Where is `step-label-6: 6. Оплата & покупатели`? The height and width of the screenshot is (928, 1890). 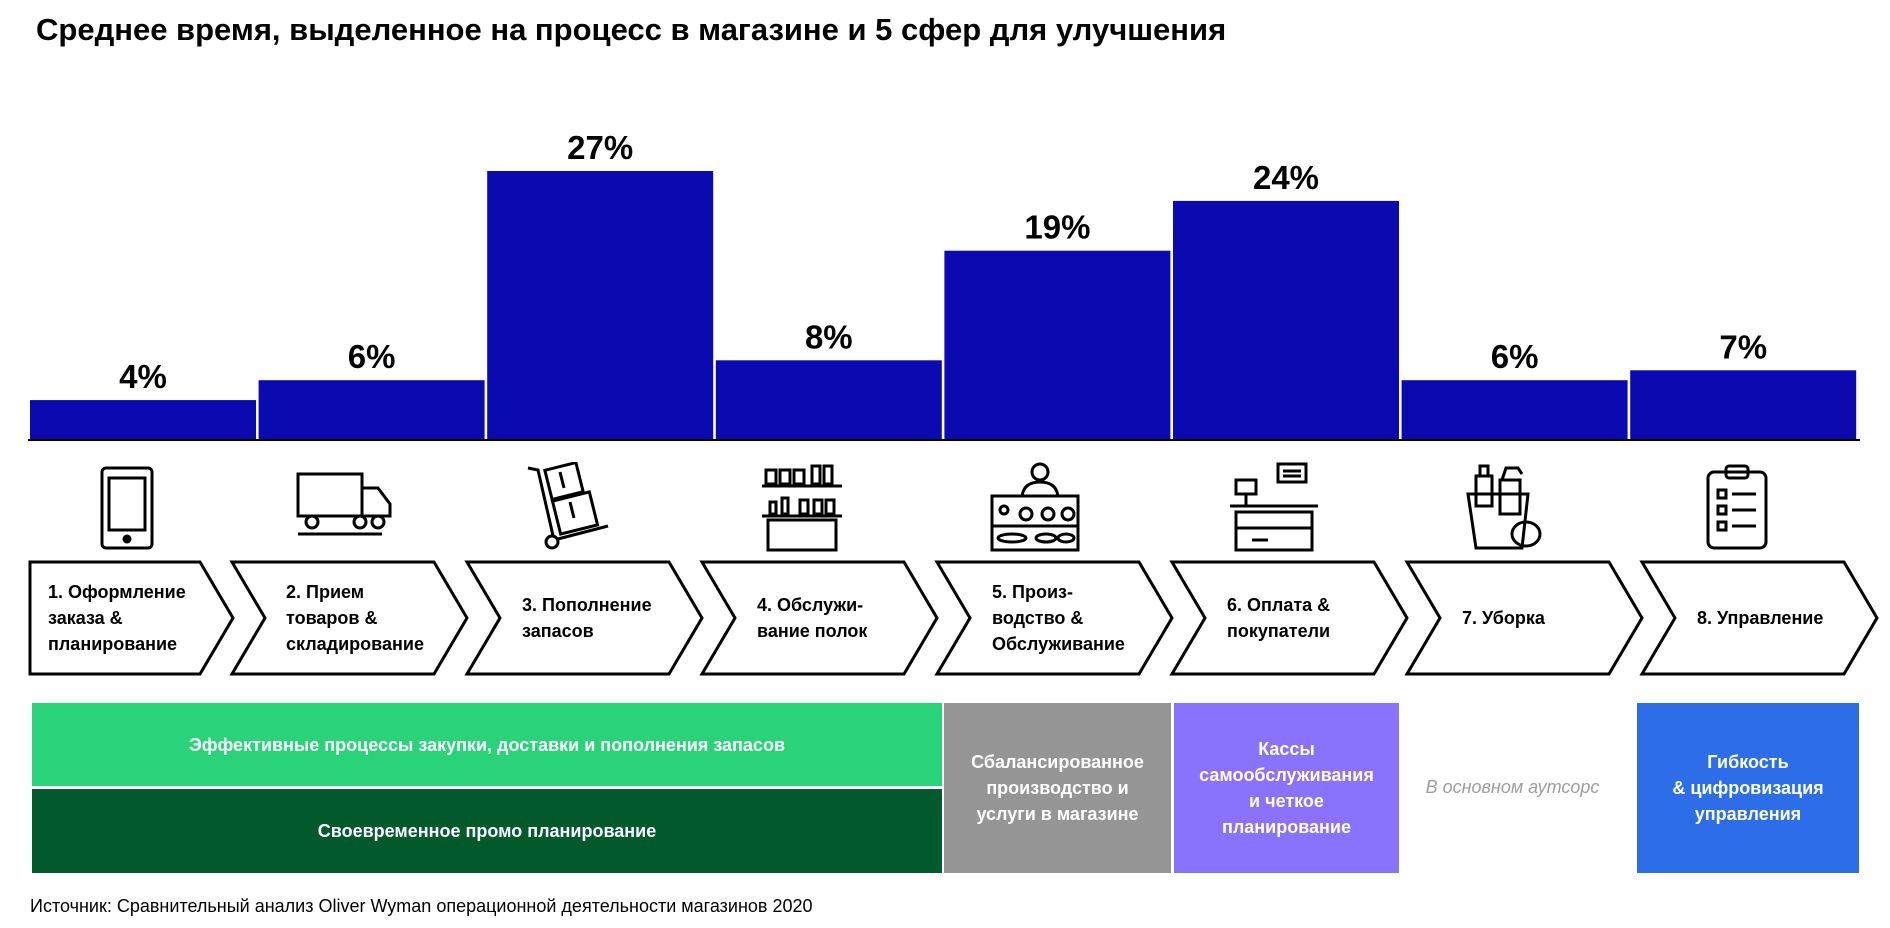
step-label-6: 6. Оплата & покупатели is located at coordinates (1279, 618).